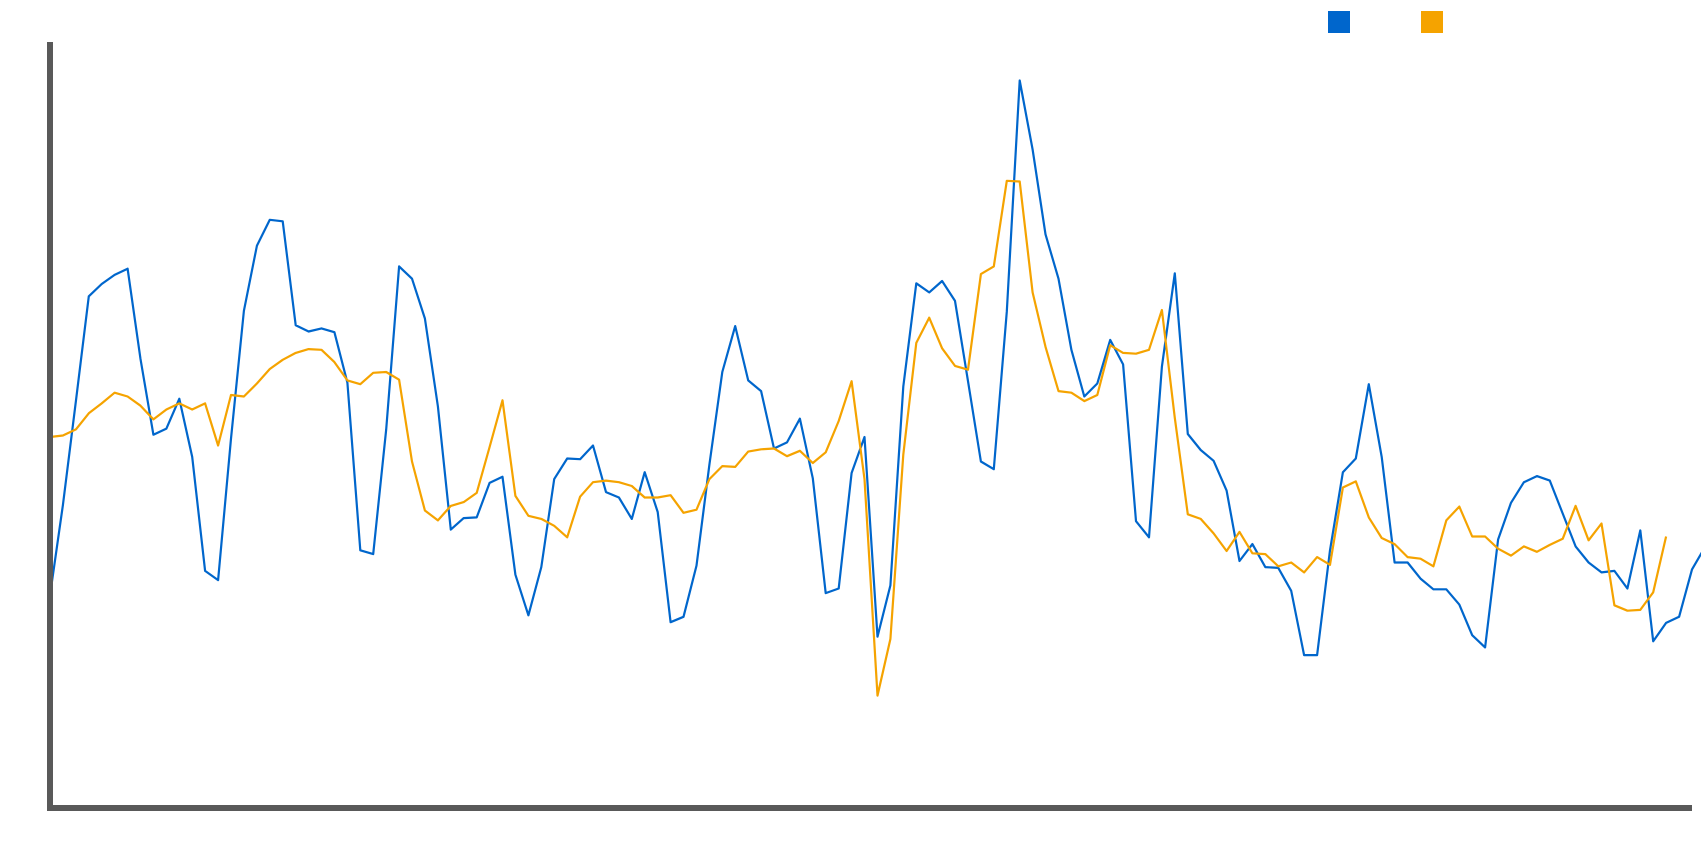 This screenshot has height=850, width=1701. What do you see at coordinates (1385, 22) in the screenshot?
I see `legend` at bounding box center [1385, 22].